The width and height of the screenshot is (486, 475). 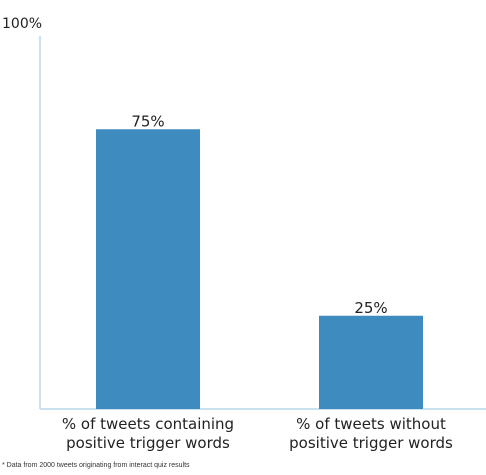 I want to click on category-label-1-line-1: positive trigger words, so click(x=371, y=443).